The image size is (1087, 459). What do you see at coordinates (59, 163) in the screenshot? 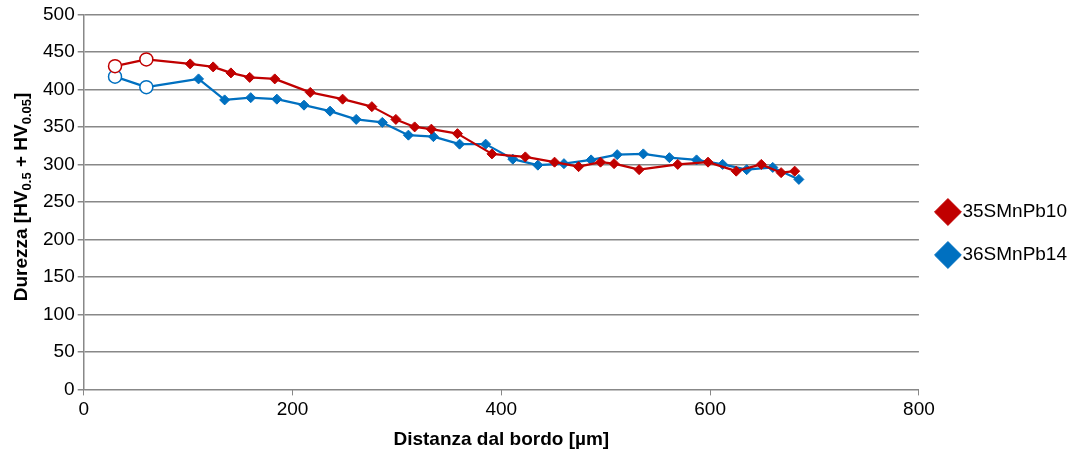
I see `y-tick-label: 300` at bounding box center [59, 163].